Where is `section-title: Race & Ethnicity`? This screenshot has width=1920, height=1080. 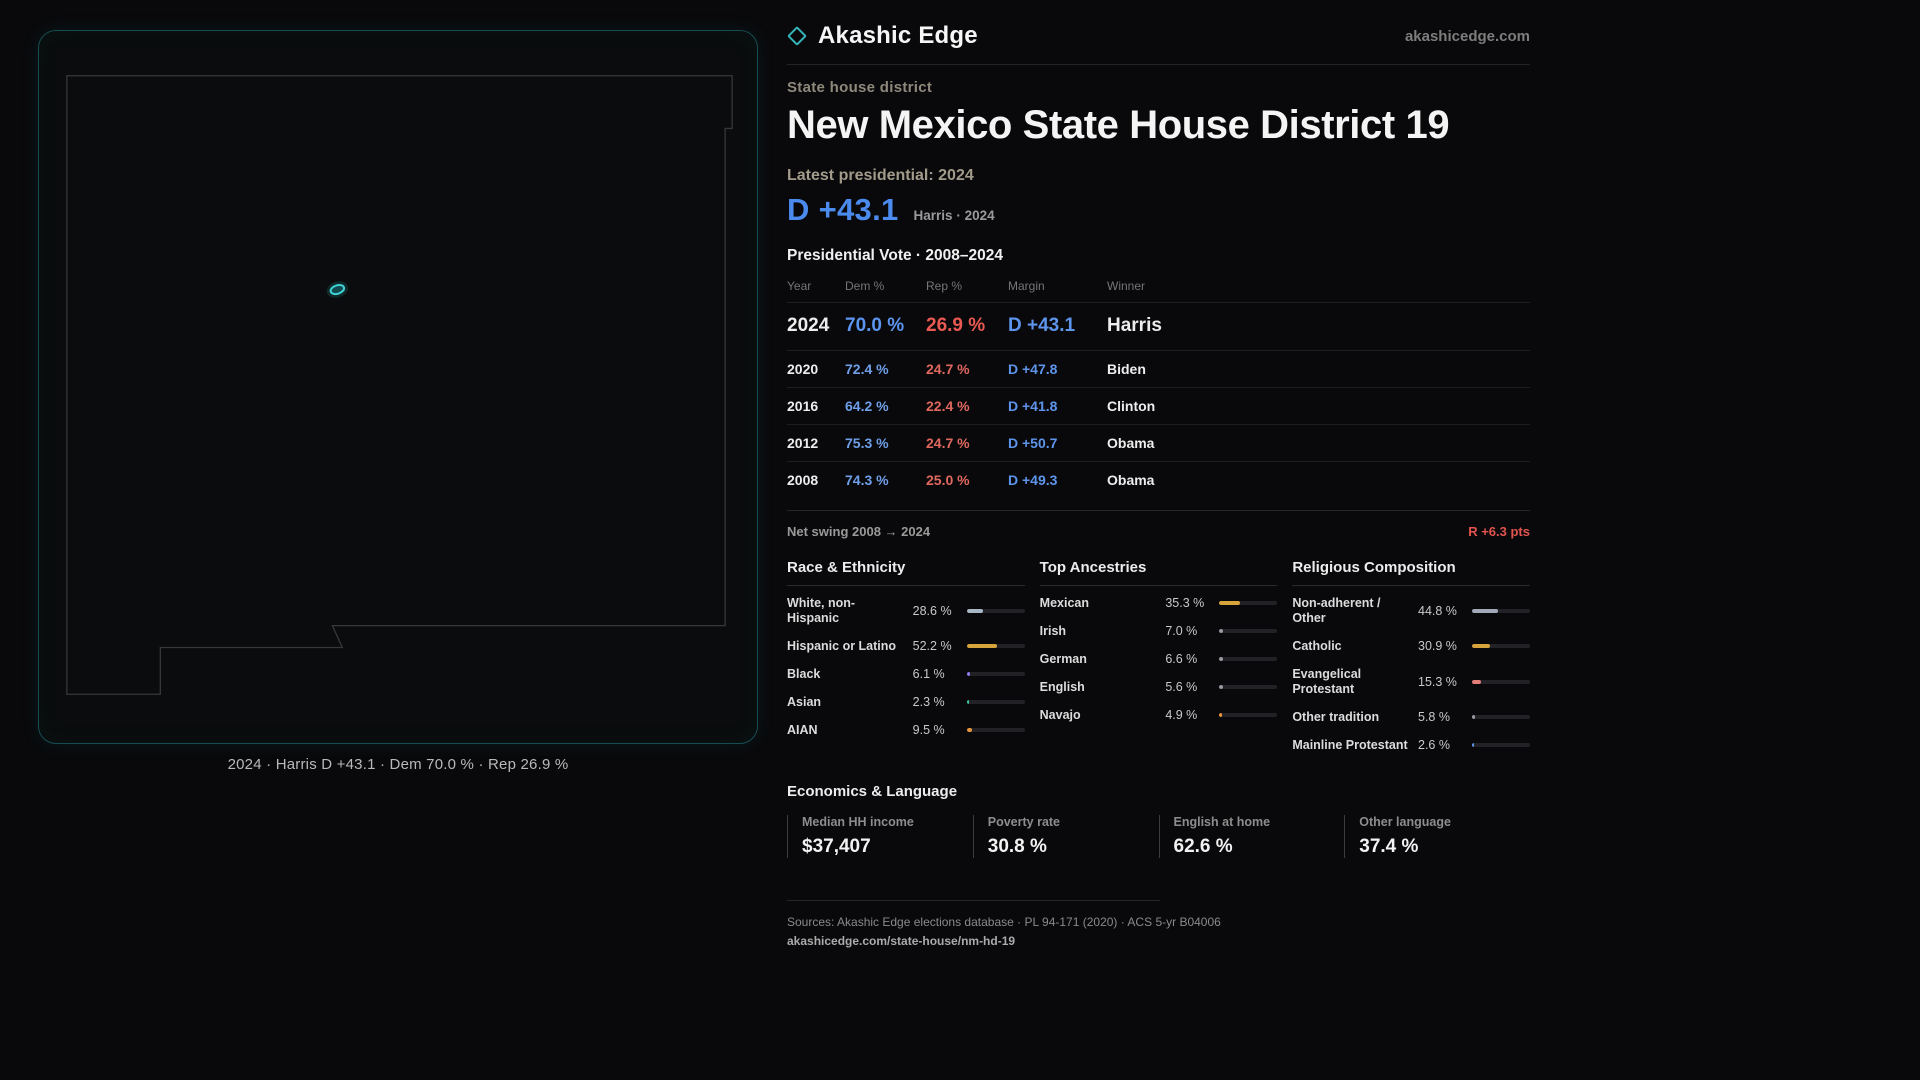
section-title: Race & Ethnicity is located at coordinates (906, 567).